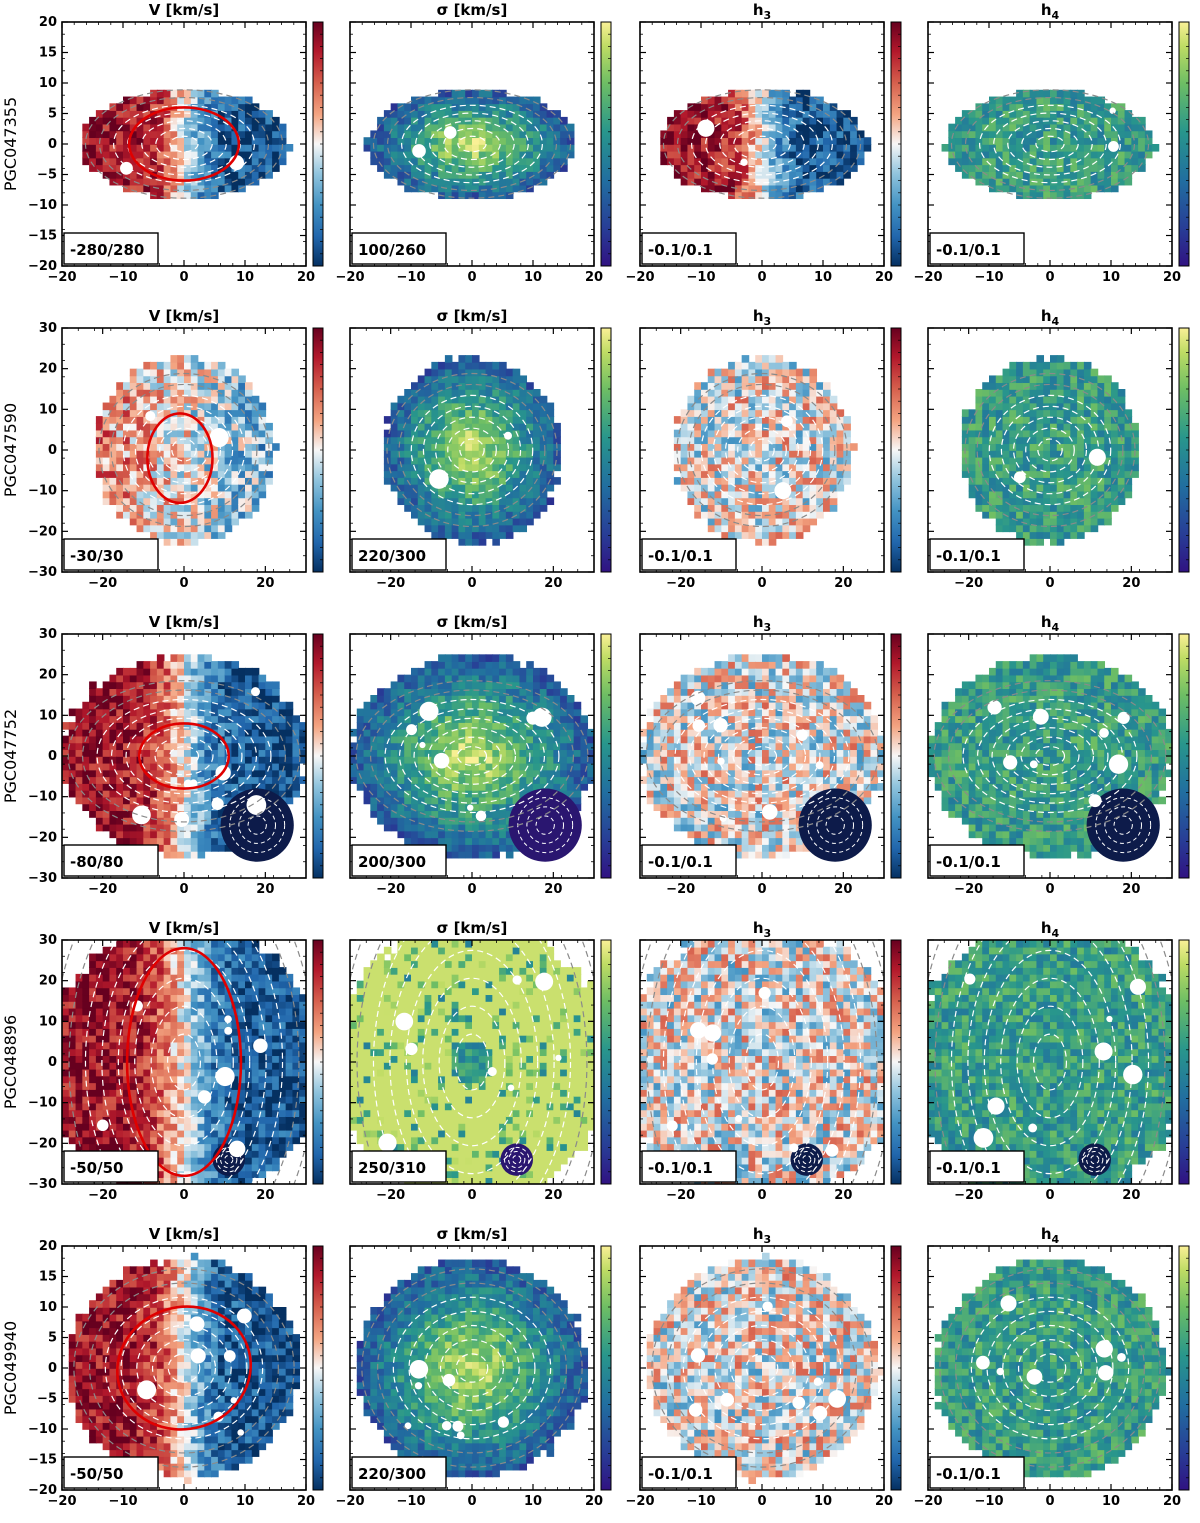 The height and width of the screenshot is (1523, 1200). Describe the element at coordinates (480, 1061) in the screenshot. I see `panel-PGC048896-sigma: −20 0 20 σ [km/s] 250/310` at that location.